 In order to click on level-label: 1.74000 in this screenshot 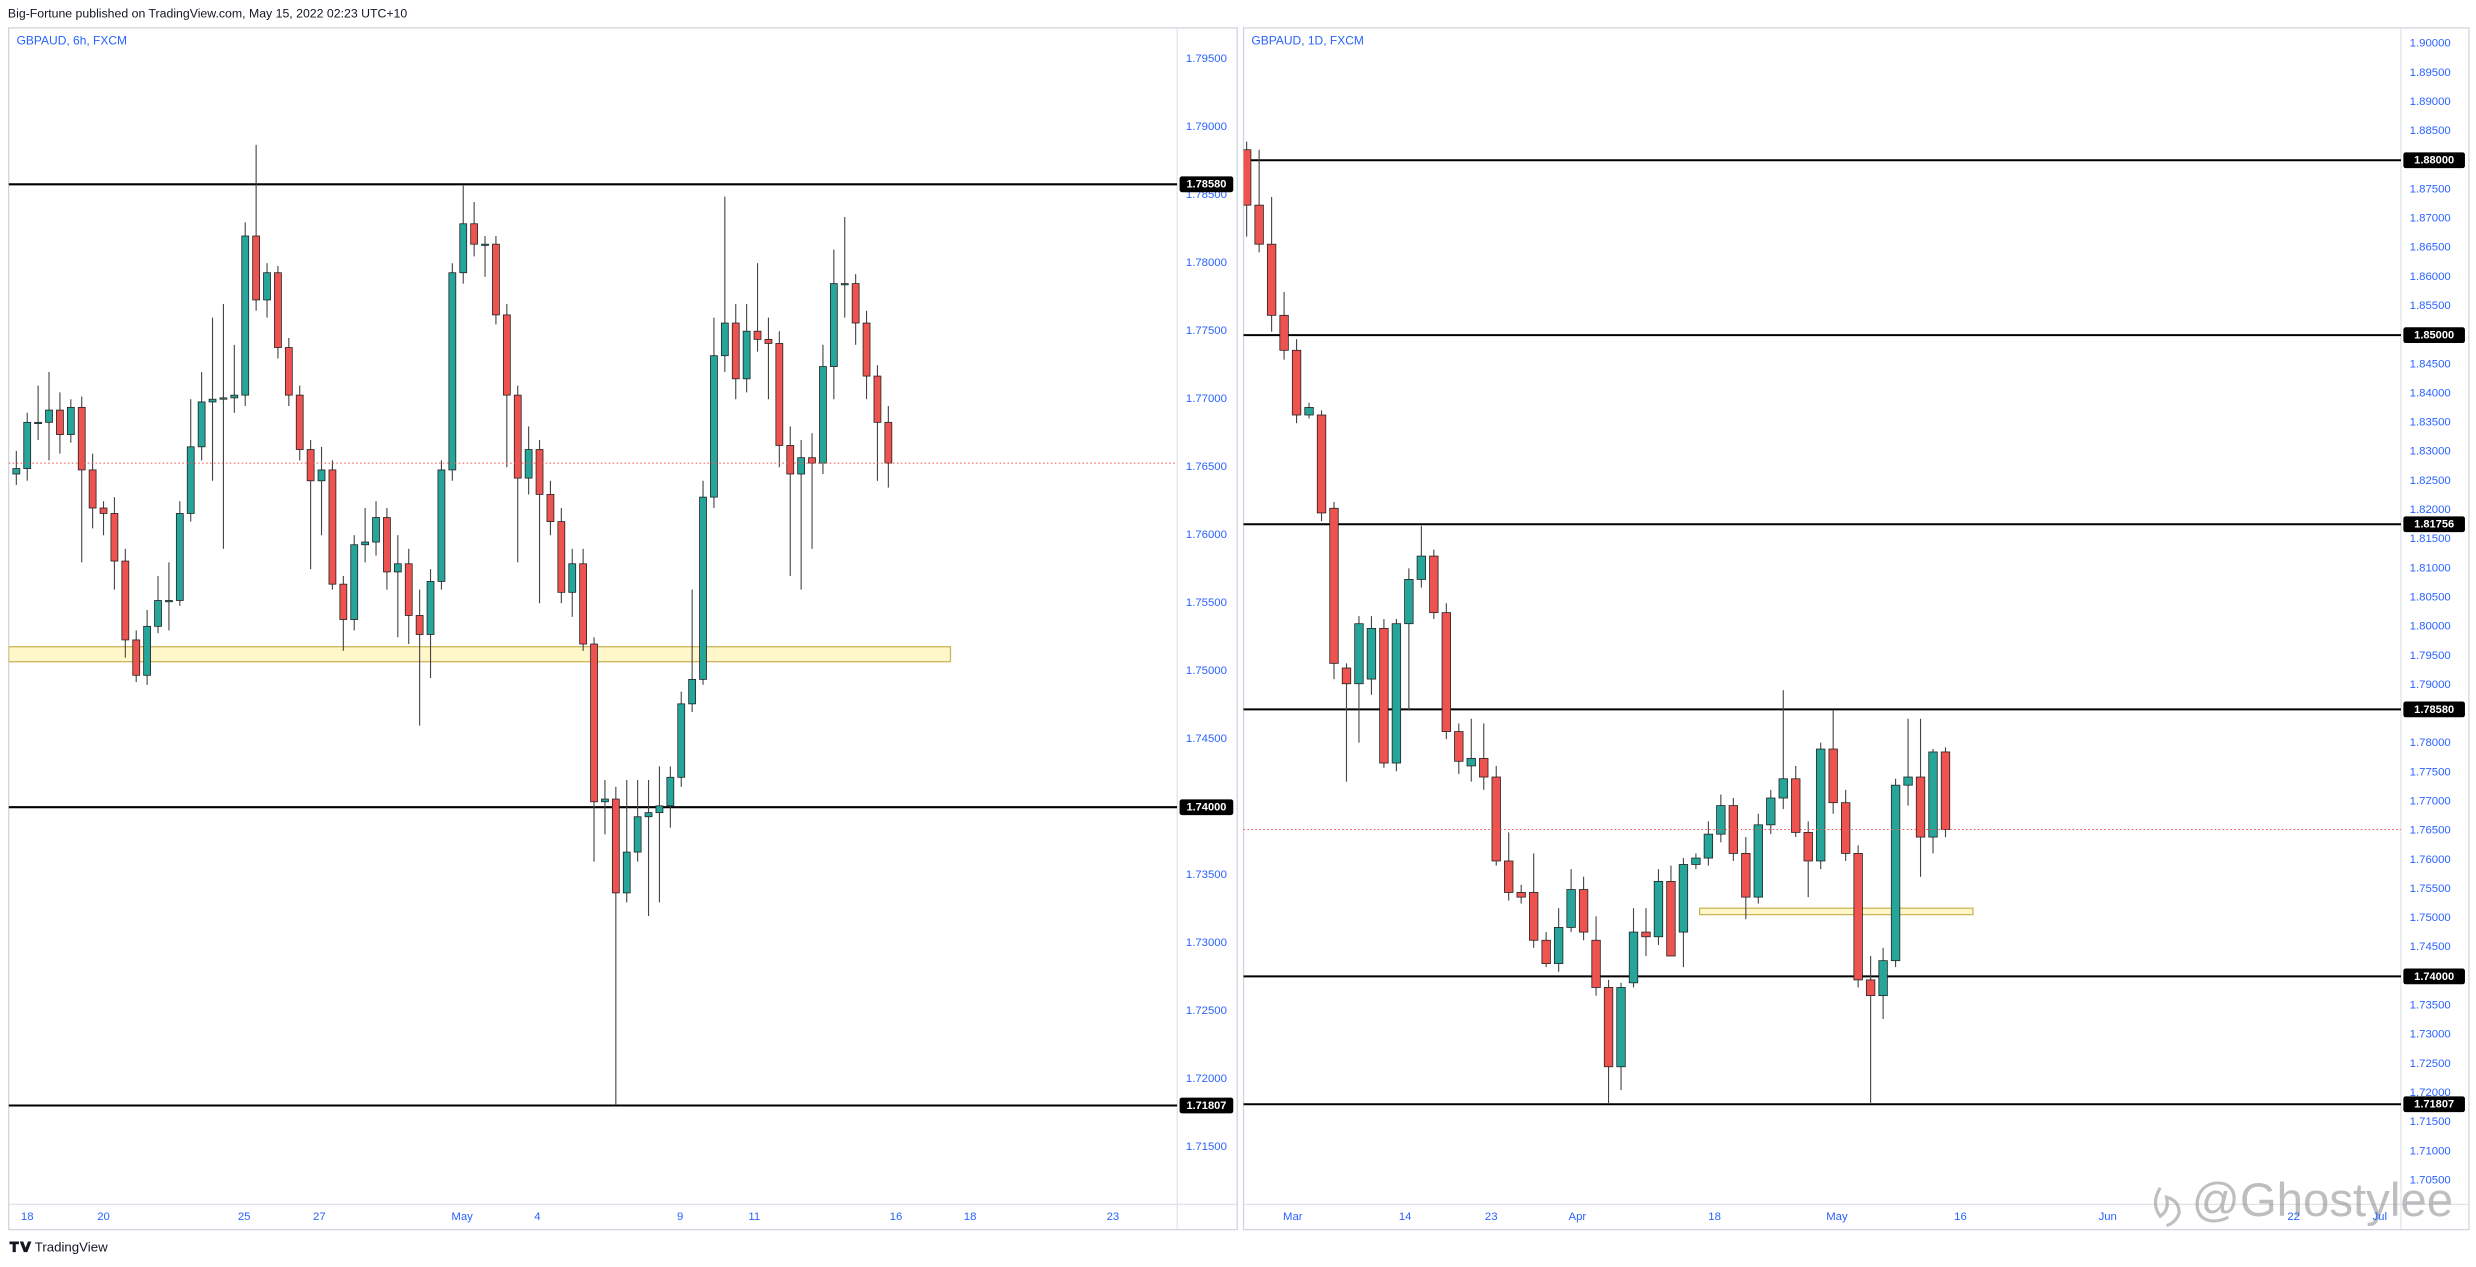, I will do `click(1206, 808)`.